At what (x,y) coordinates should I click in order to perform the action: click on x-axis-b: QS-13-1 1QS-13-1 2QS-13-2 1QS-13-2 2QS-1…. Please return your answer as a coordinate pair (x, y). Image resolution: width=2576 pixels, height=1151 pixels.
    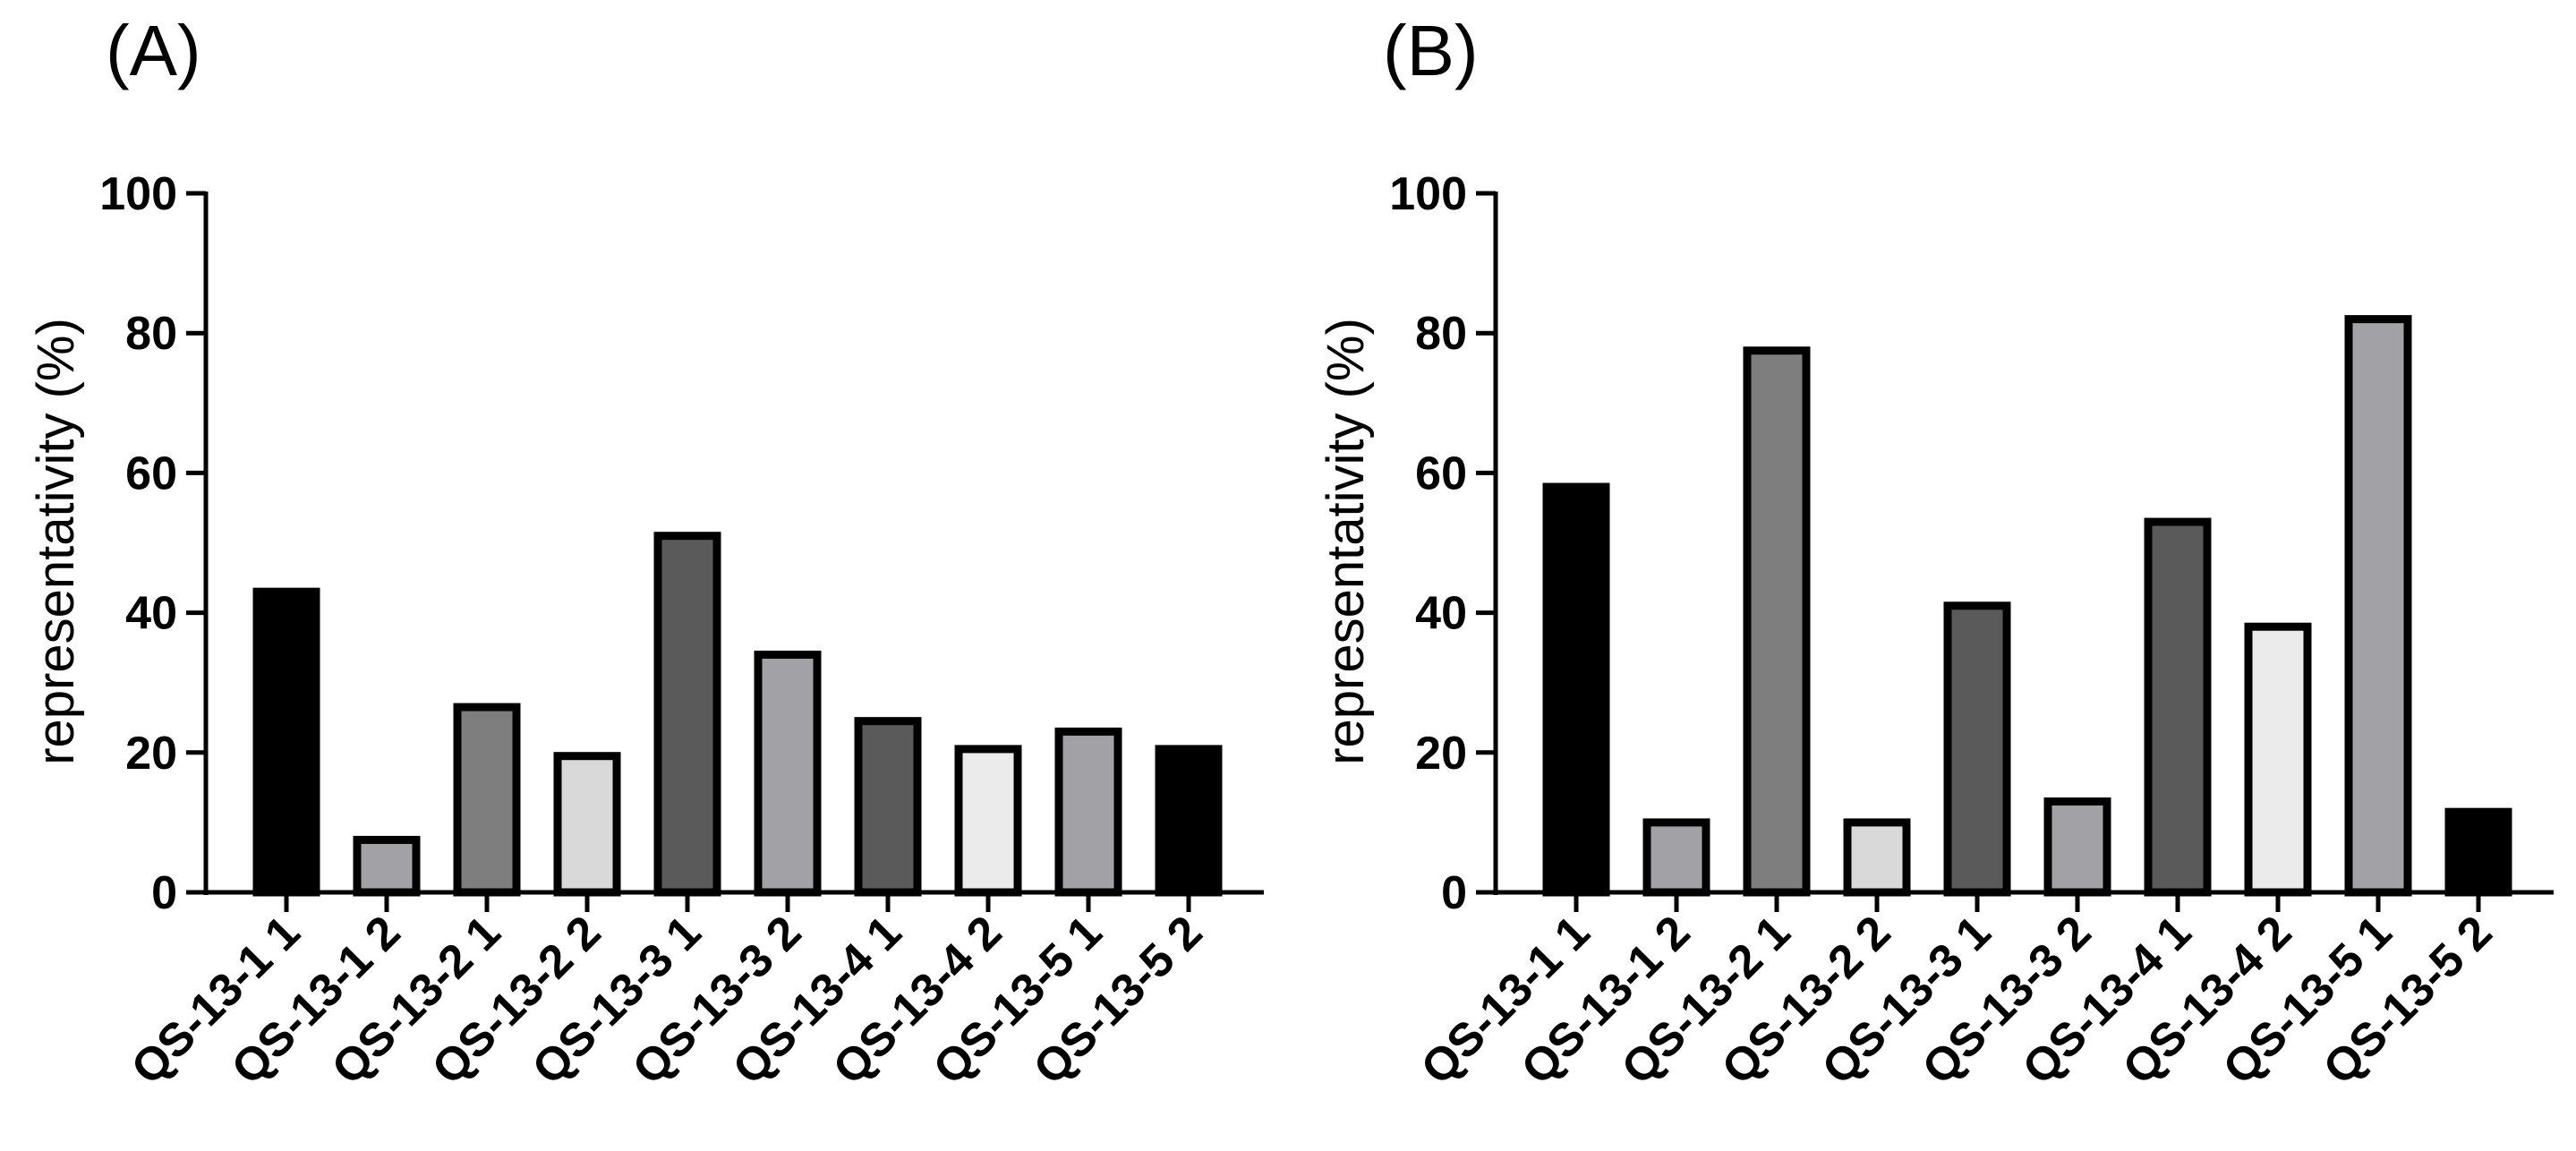
    Looking at the image, I should click on (1983, 993).